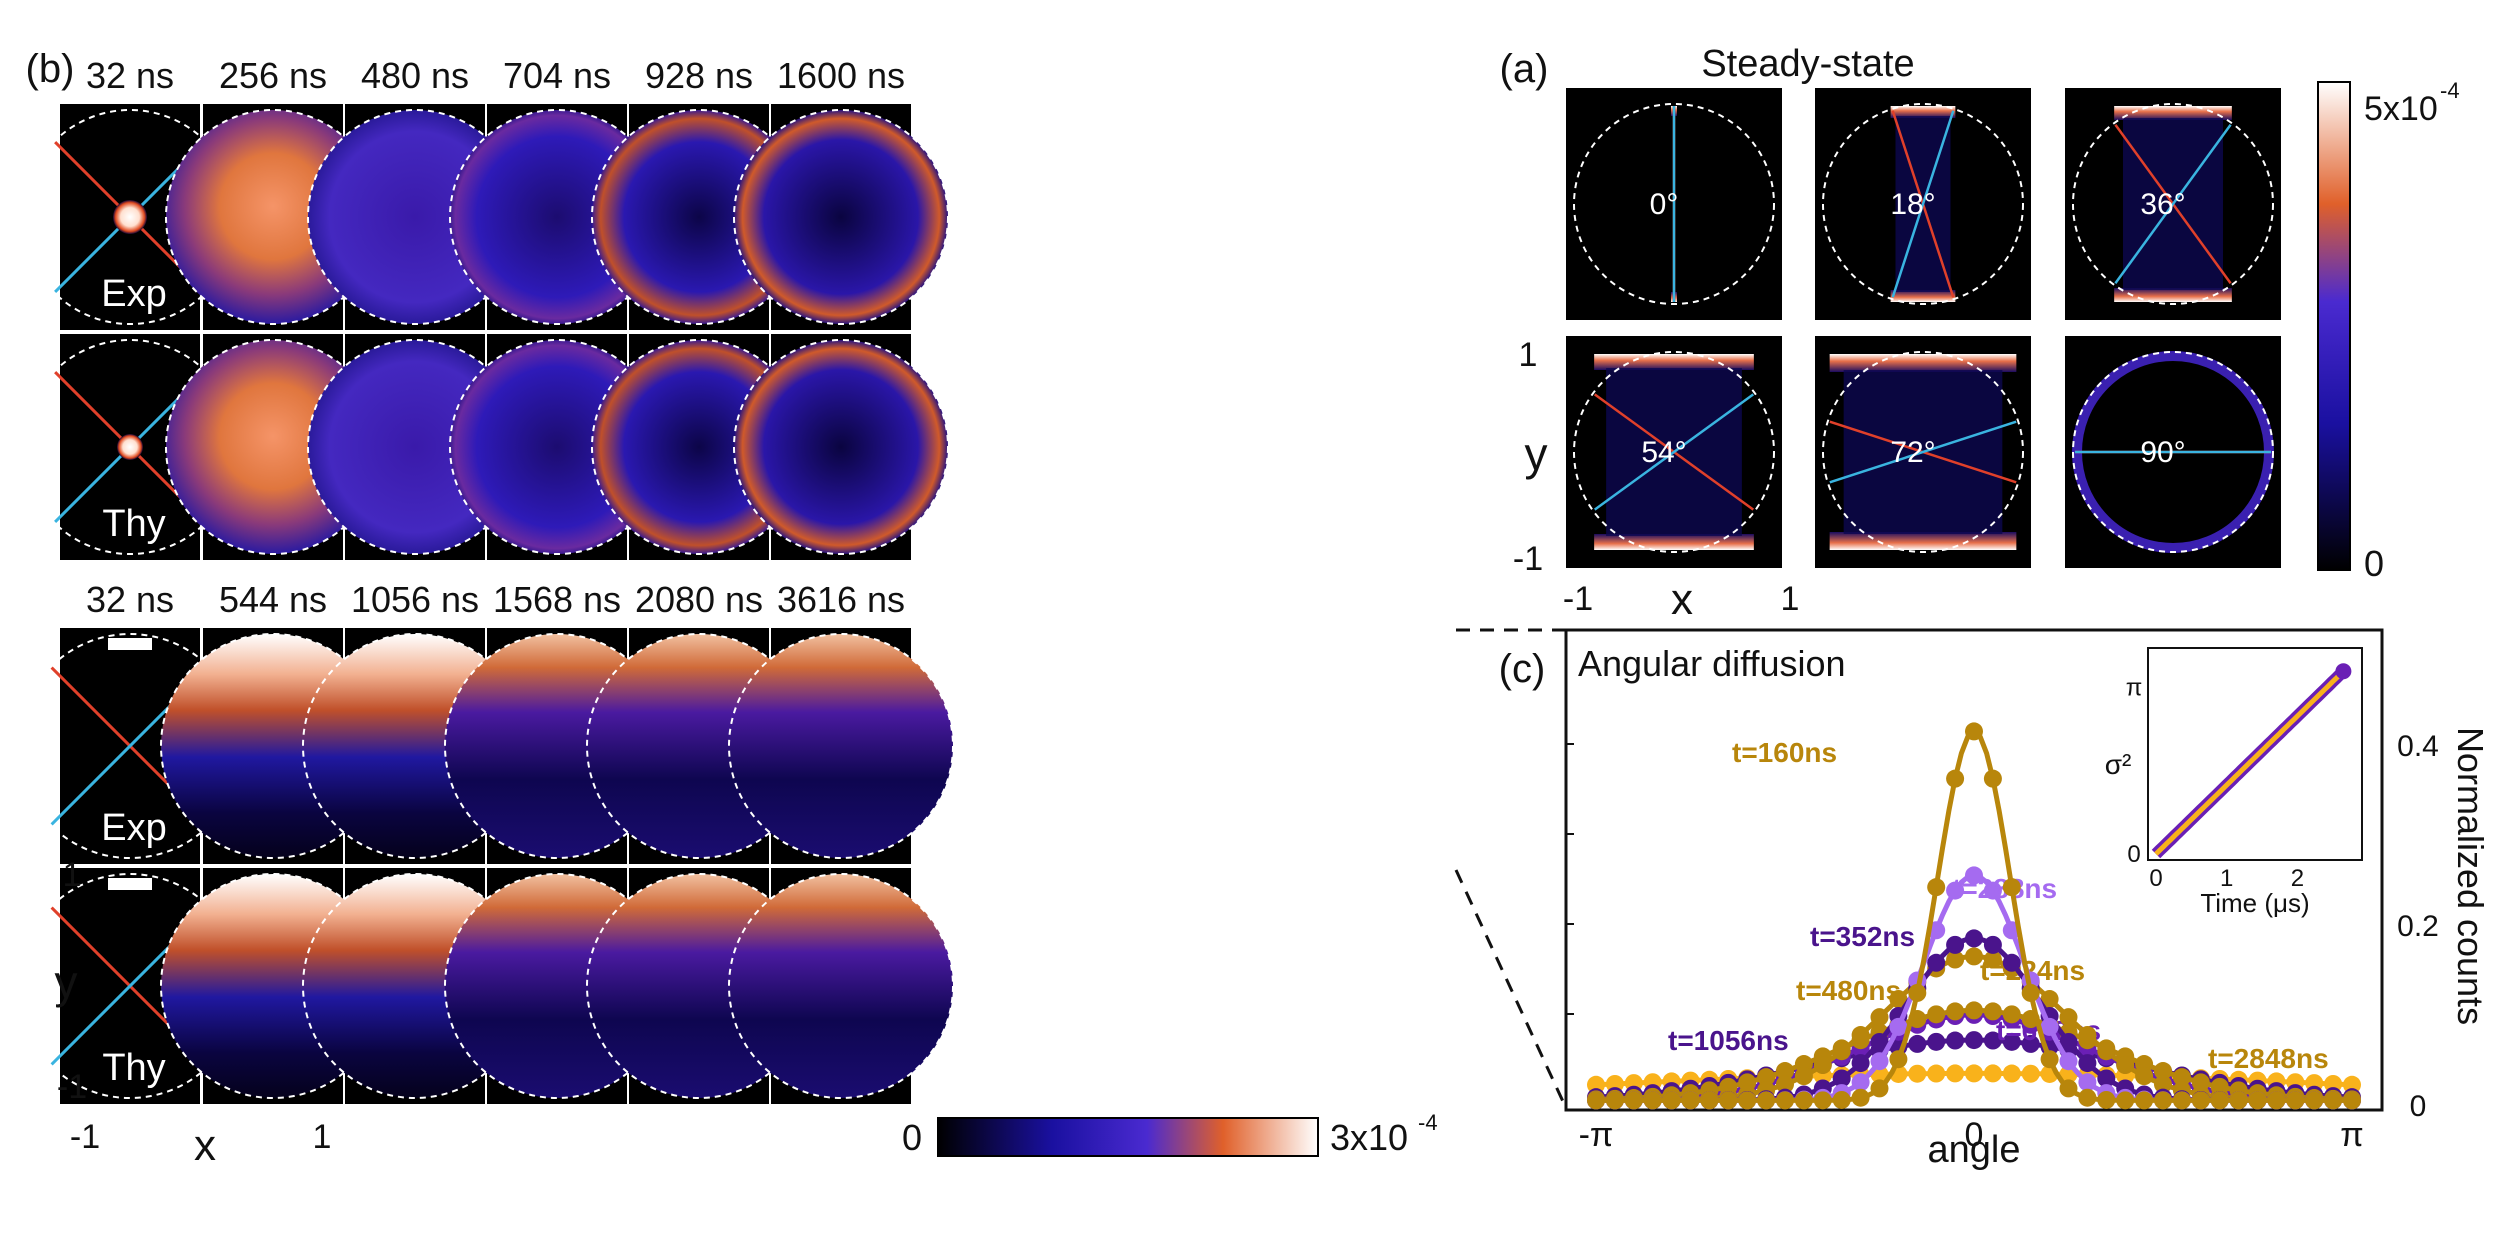 This screenshot has width=2500, height=1239. I want to click on bottom-band, so click(1674, 542).